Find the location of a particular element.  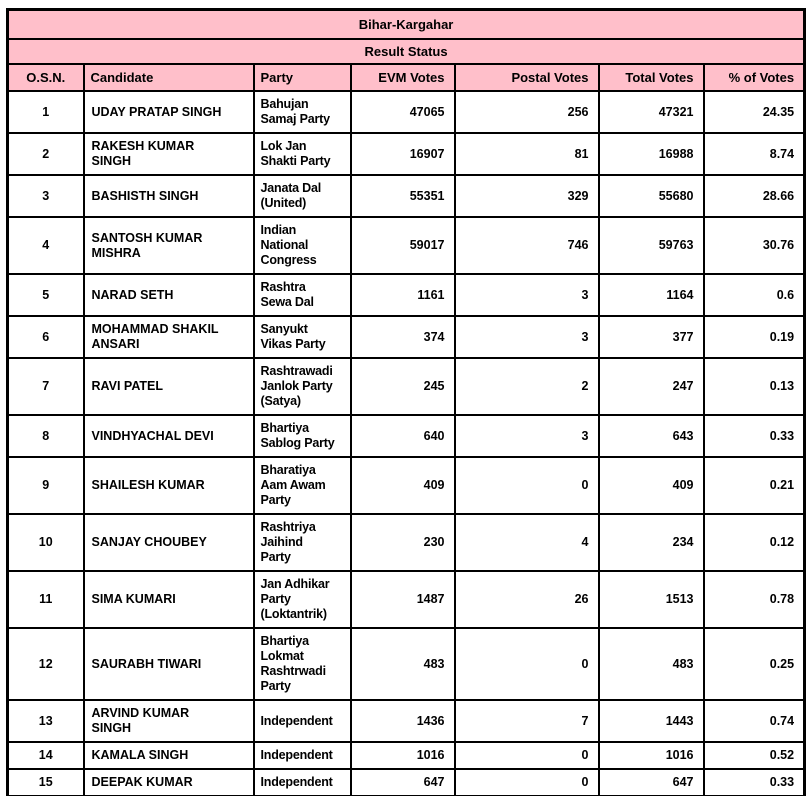

osn-cell: 9 is located at coordinates (45, 485).